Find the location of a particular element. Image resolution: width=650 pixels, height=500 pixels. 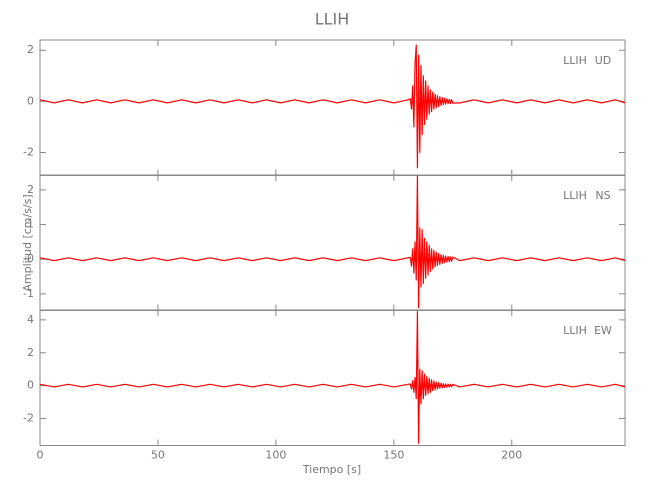

y-tick-label: 1 is located at coordinates (30, 224).